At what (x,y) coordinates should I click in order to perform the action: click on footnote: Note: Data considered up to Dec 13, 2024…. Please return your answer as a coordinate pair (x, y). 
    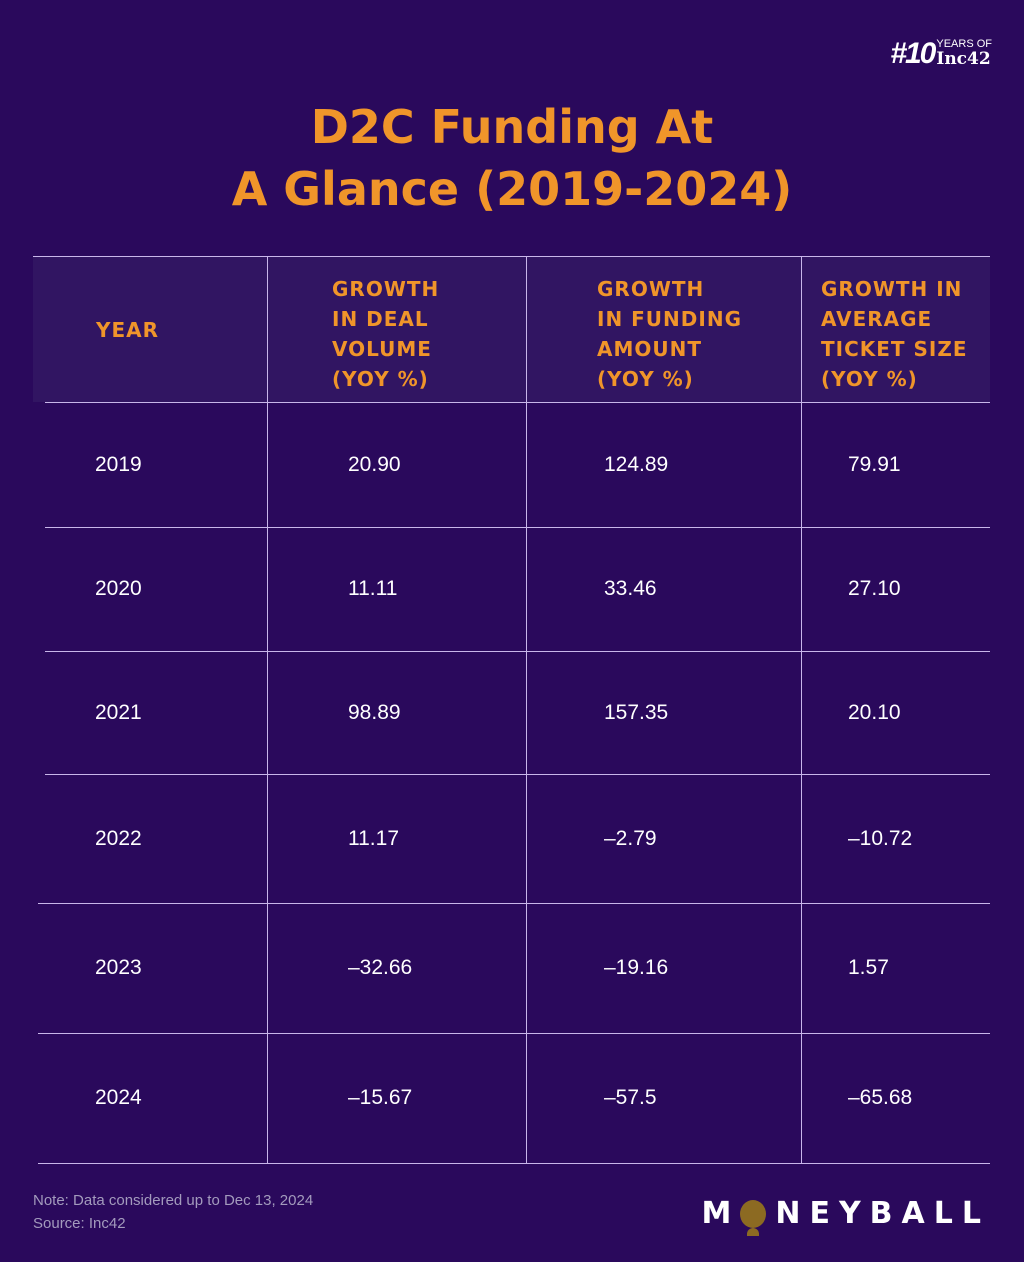
    Looking at the image, I should click on (173, 1212).